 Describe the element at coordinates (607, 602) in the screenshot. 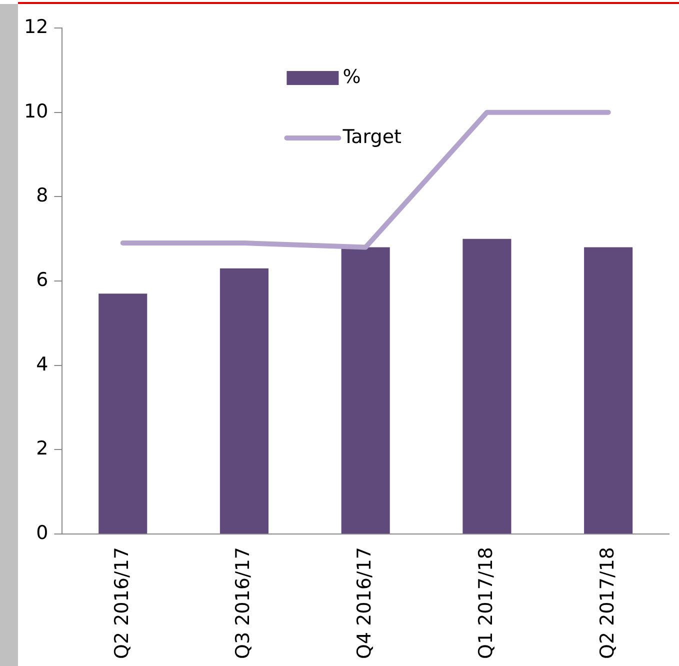

I see `x-tick-label: Q2 2017/18` at that location.